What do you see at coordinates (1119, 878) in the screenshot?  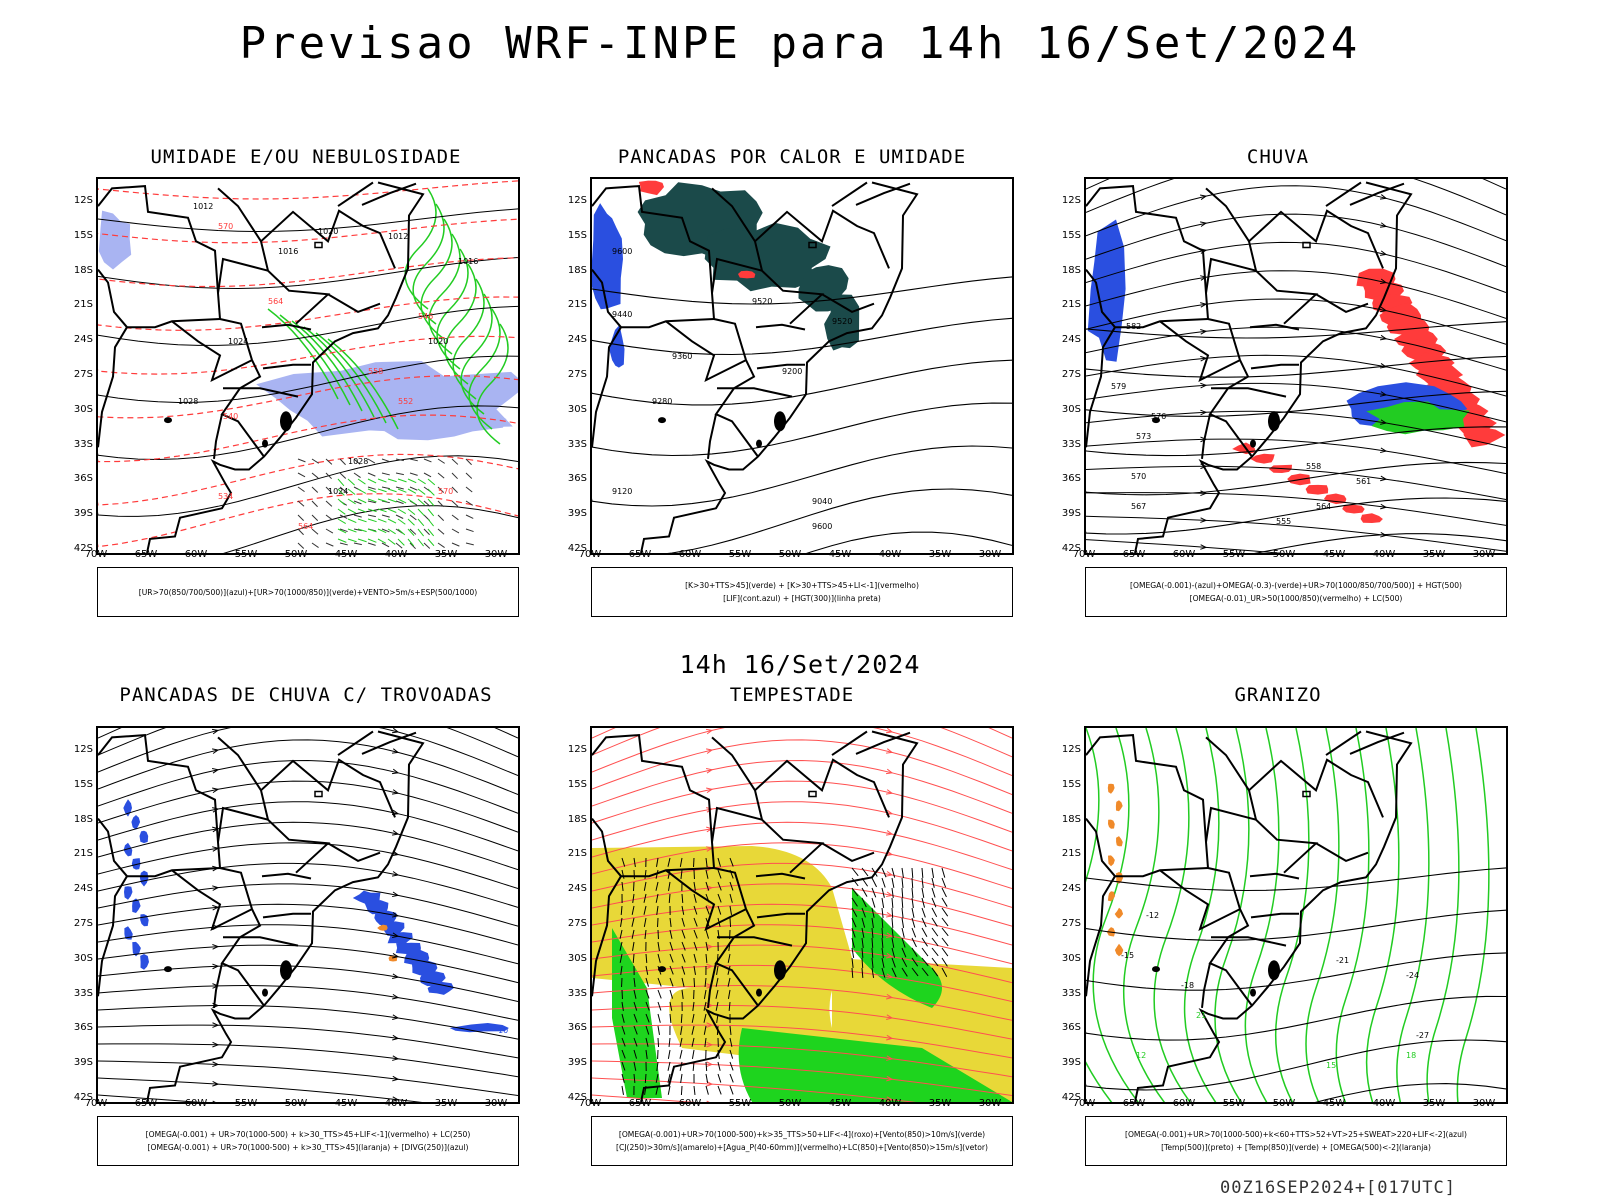 I see `hail-area-orange` at bounding box center [1119, 878].